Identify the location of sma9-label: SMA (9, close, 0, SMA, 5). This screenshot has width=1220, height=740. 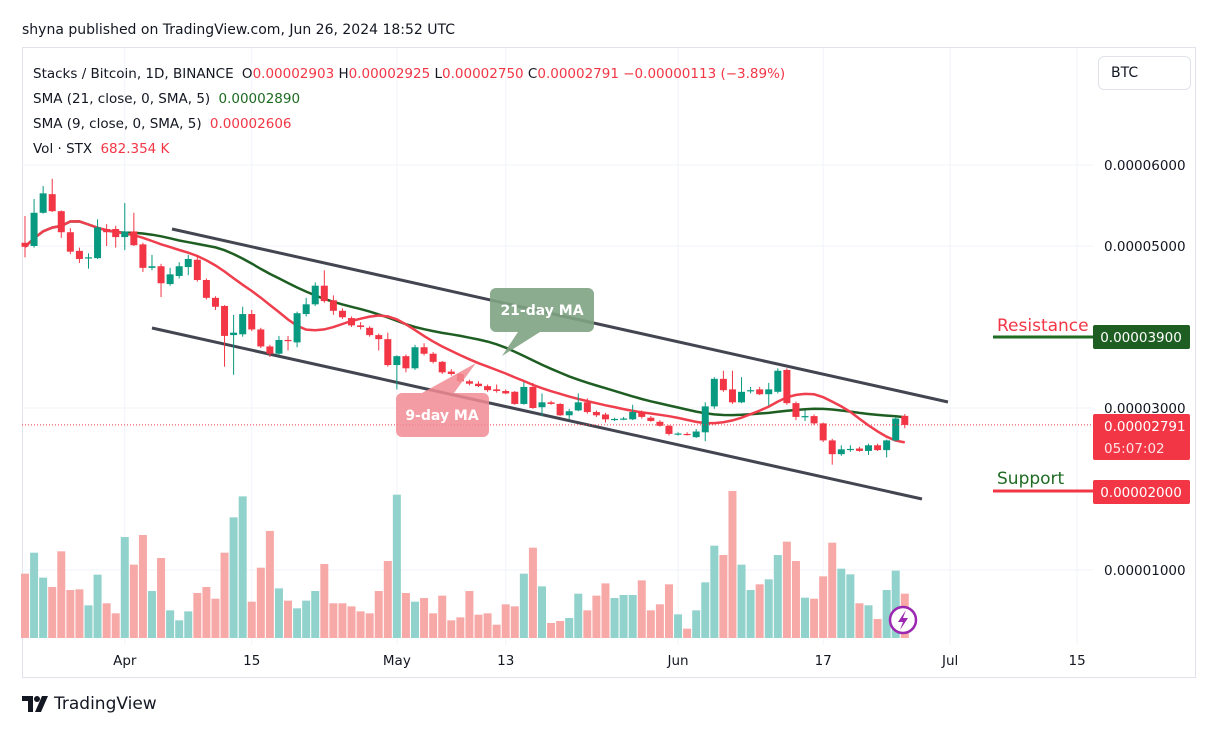
(117, 124).